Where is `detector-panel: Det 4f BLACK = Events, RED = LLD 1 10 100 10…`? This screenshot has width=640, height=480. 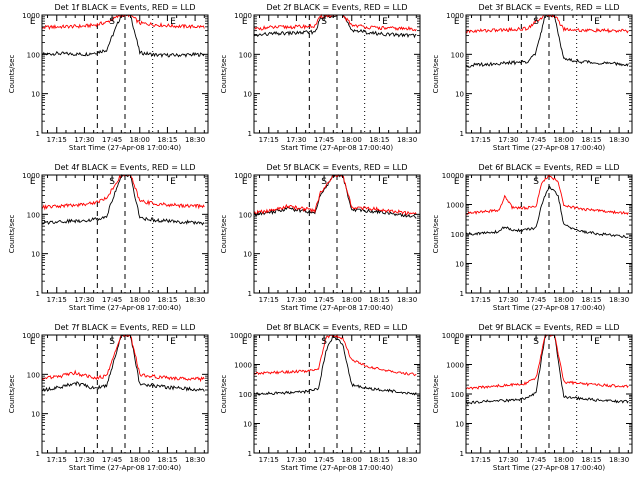
detector-panel: Det 4f BLACK = Events, RED = LLD 1 10 100 10… is located at coordinates (108, 237).